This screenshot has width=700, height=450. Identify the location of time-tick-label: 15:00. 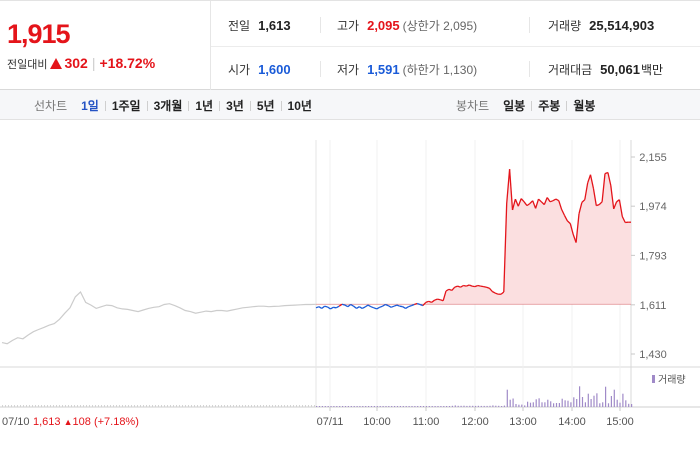
(620, 422).